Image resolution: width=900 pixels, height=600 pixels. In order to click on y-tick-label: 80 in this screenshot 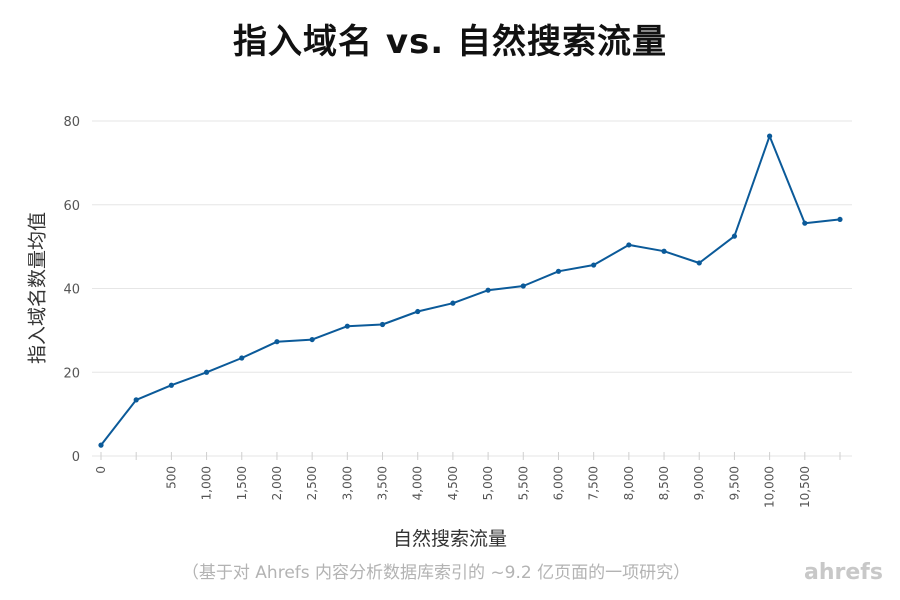, I will do `click(71, 122)`.